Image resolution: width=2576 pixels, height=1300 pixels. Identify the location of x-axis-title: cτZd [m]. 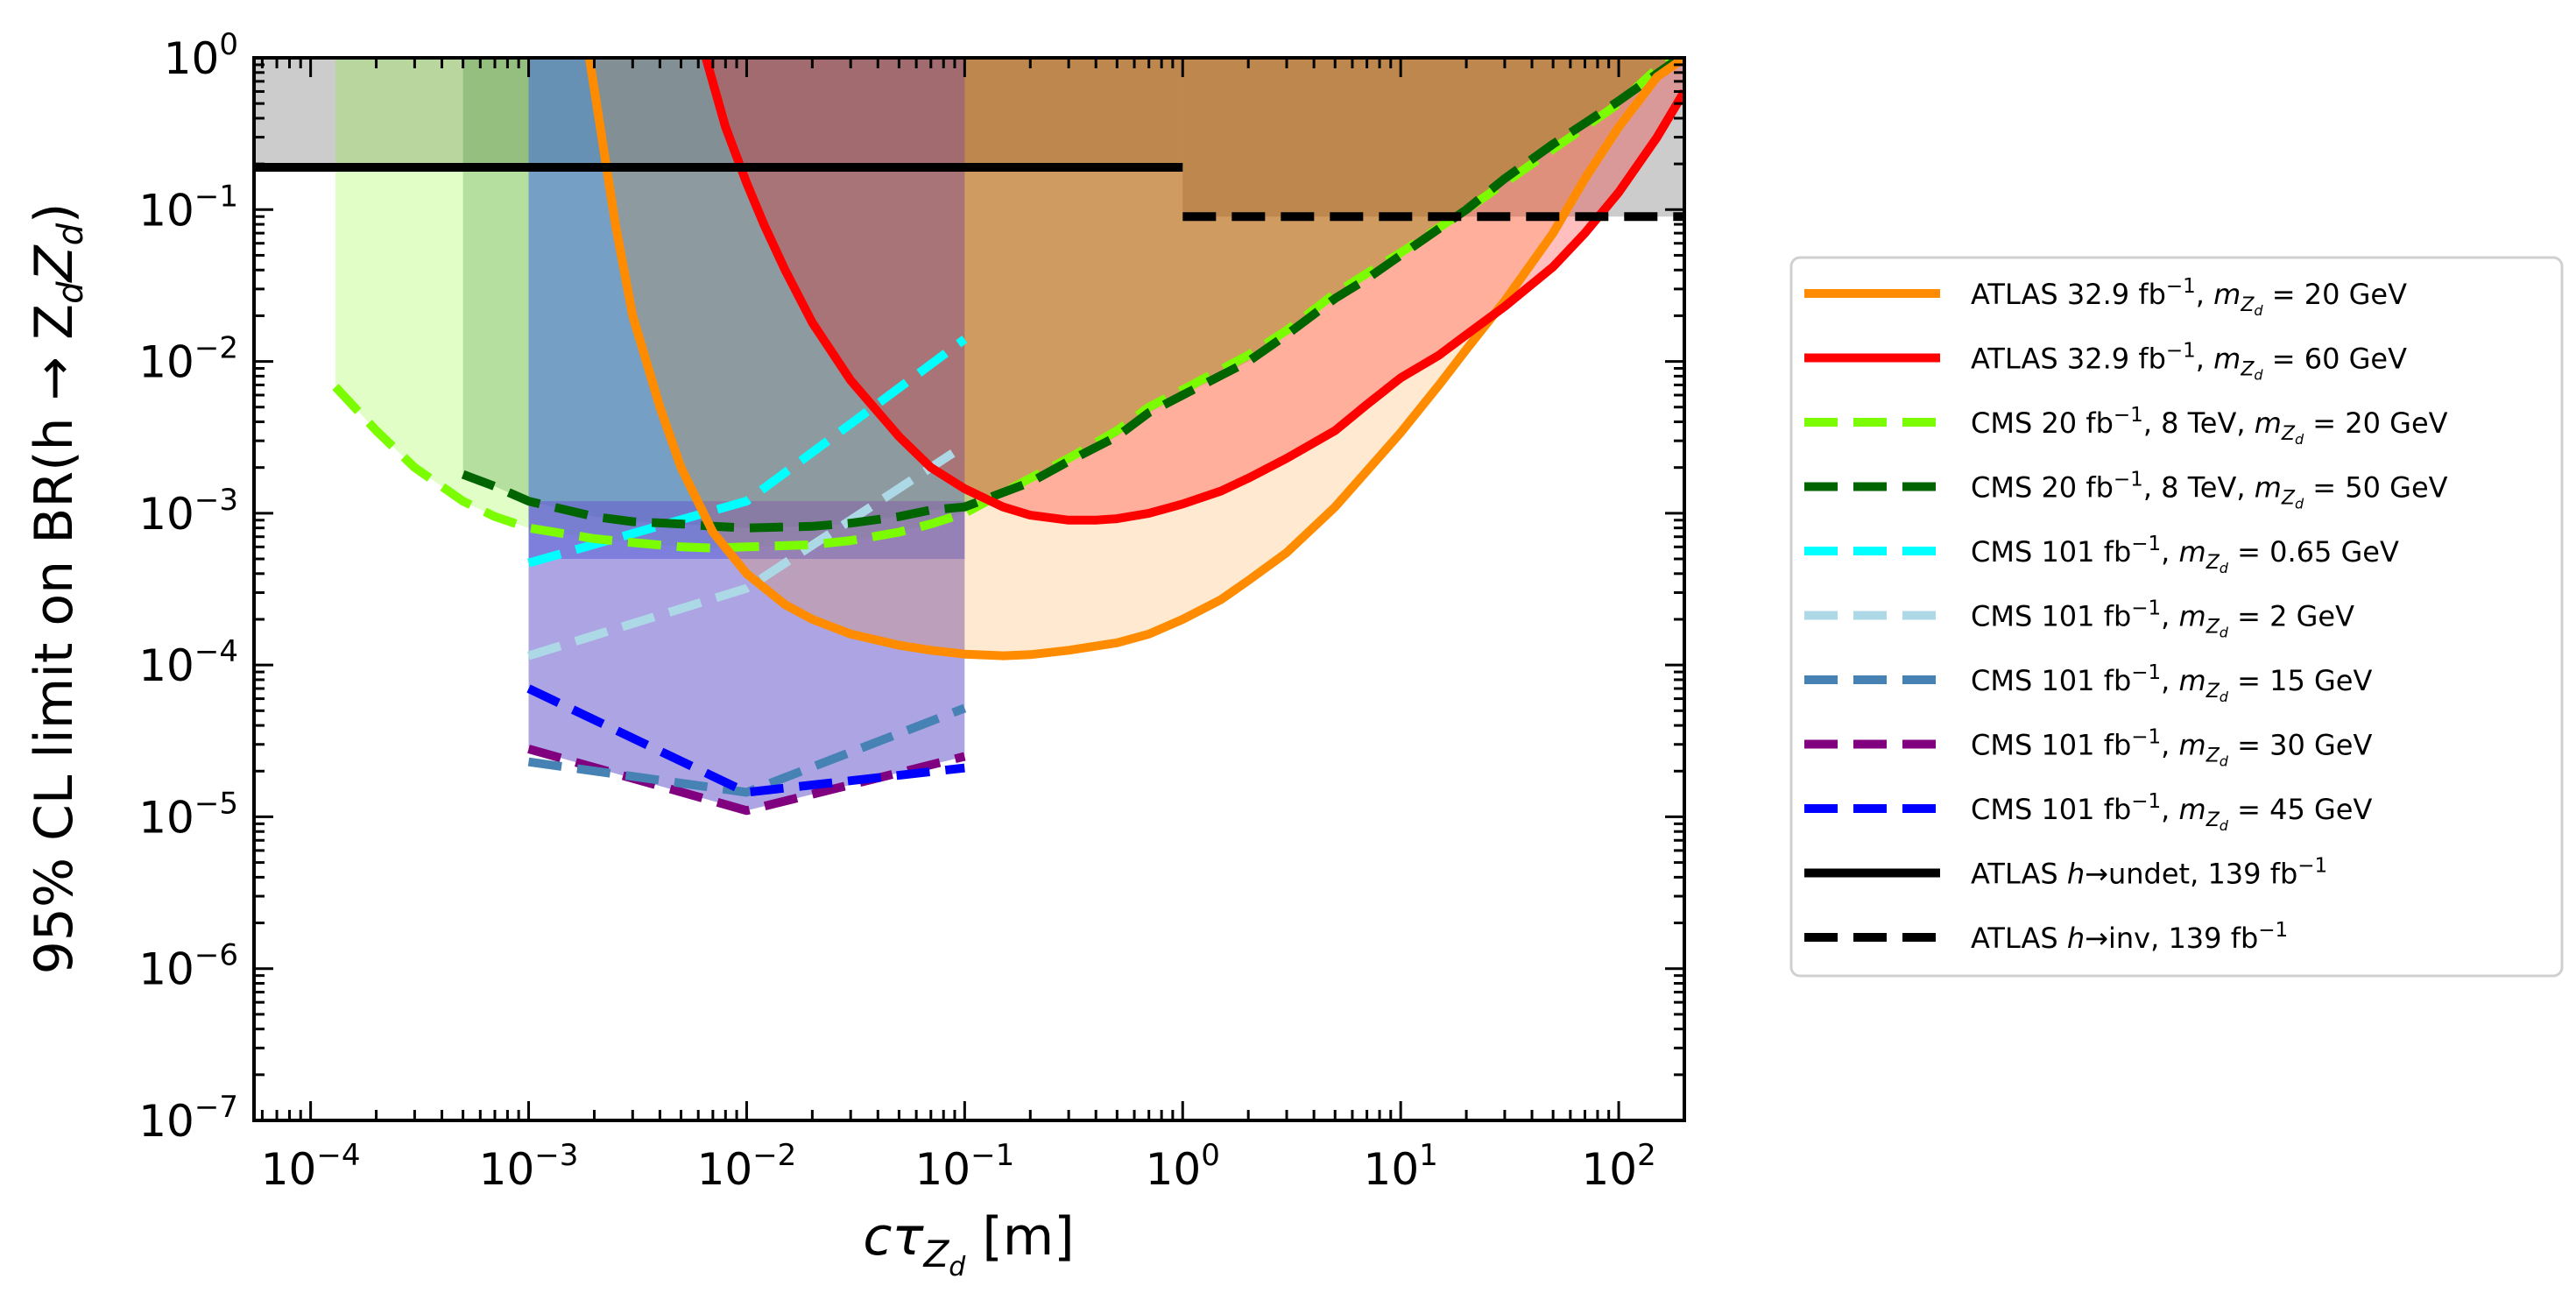
(969, 1244).